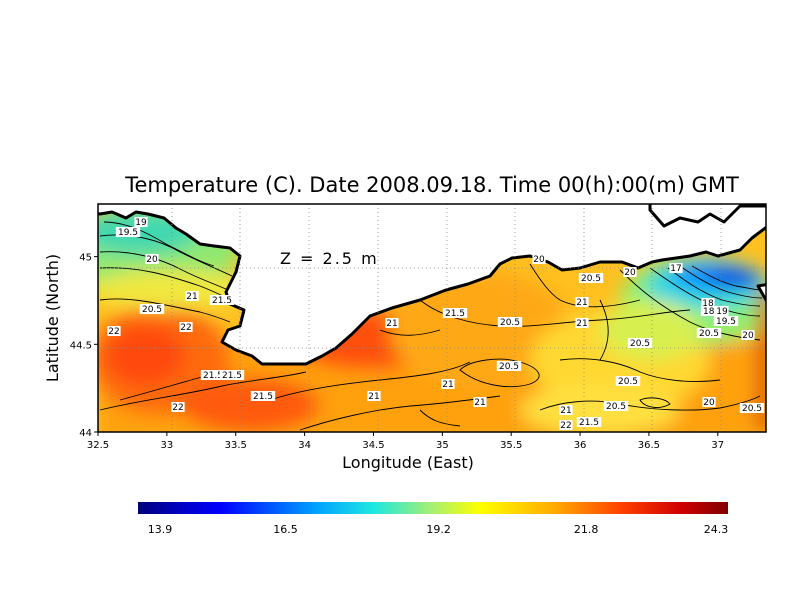 The height and width of the screenshot is (600, 800). I want to click on x-tick-label: 34, so click(304, 445).